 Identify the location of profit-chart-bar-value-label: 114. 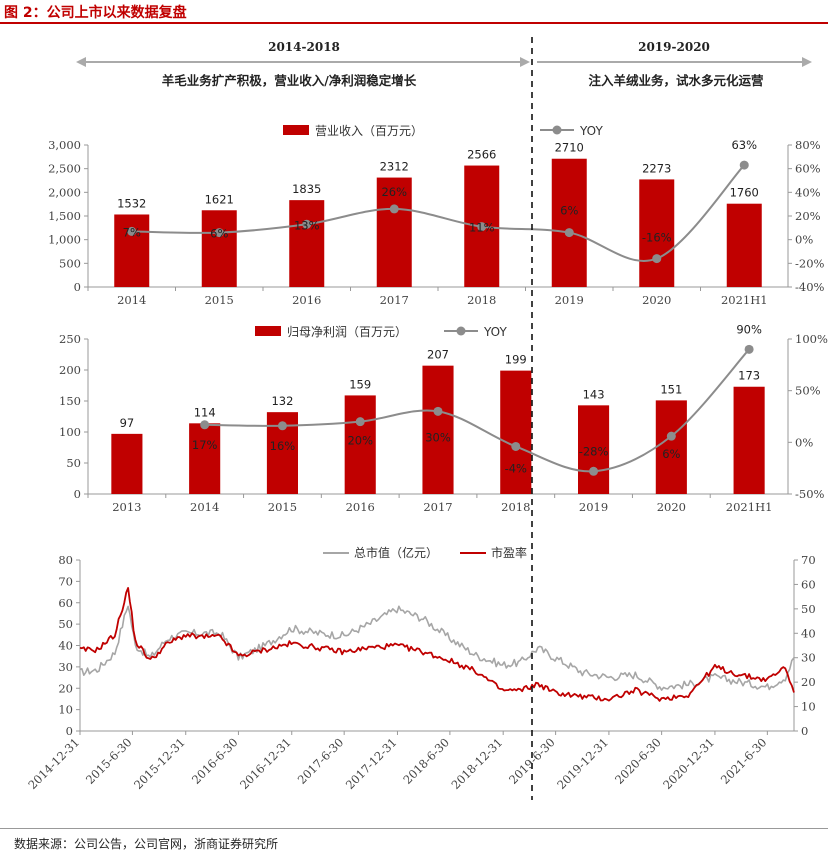
(205, 412).